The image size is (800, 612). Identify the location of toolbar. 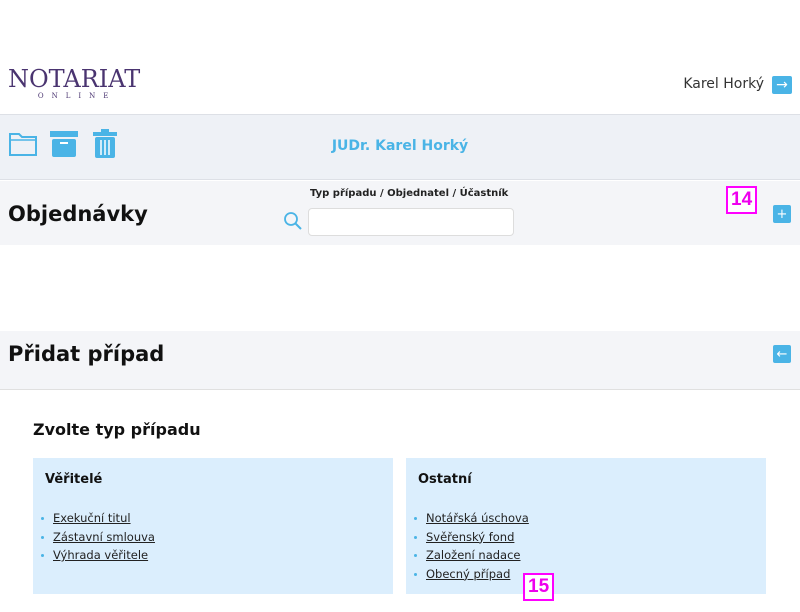
(400, 147).